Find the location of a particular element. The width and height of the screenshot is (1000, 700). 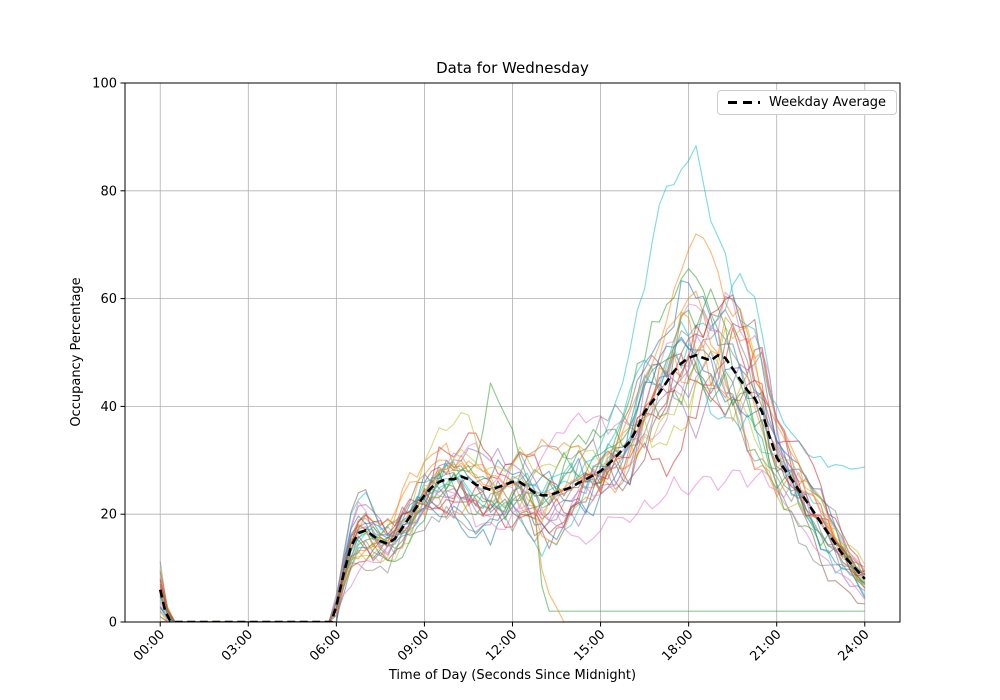

x-tick-label: 24:00 is located at coordinates (854, 645).